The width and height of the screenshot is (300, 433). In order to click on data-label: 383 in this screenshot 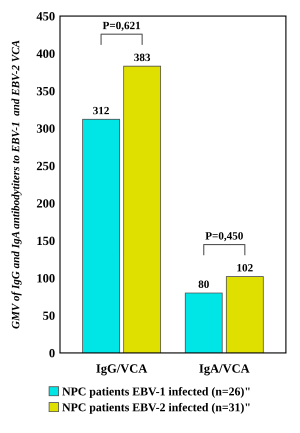, I will do `click(142, 58)`.